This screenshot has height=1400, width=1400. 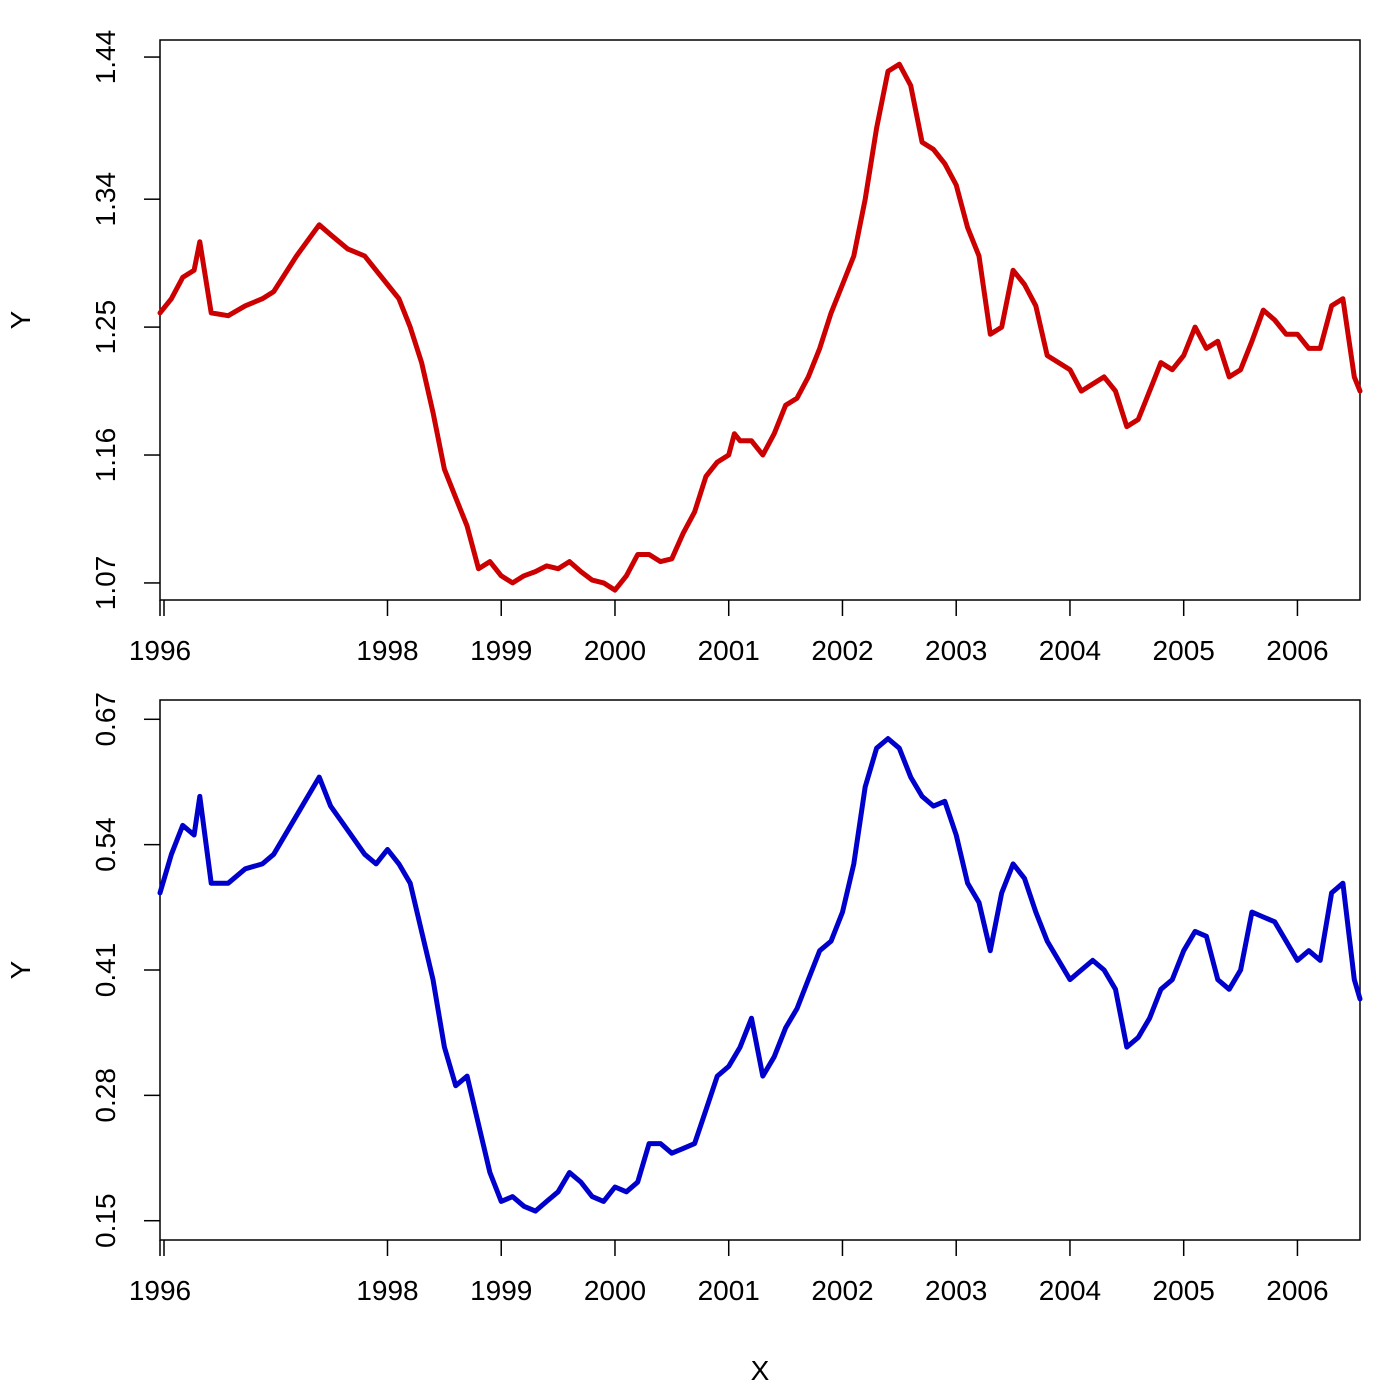 I want to click on y-tick-label: 1.44, so click(x=105, y=57).